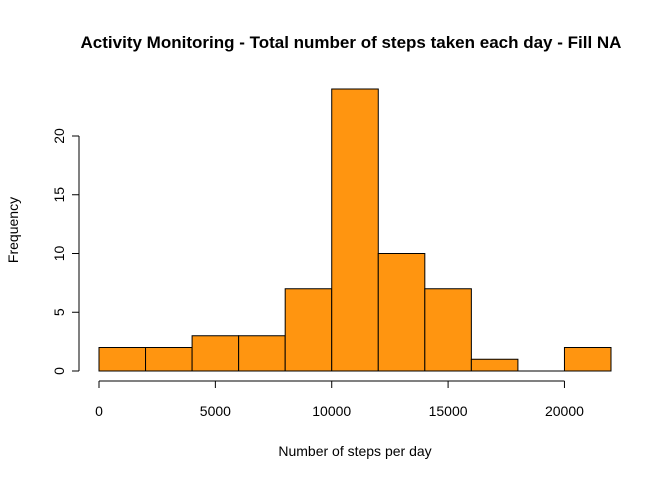  I want to click on y-axis-label: Frequency, so click(13, 230).